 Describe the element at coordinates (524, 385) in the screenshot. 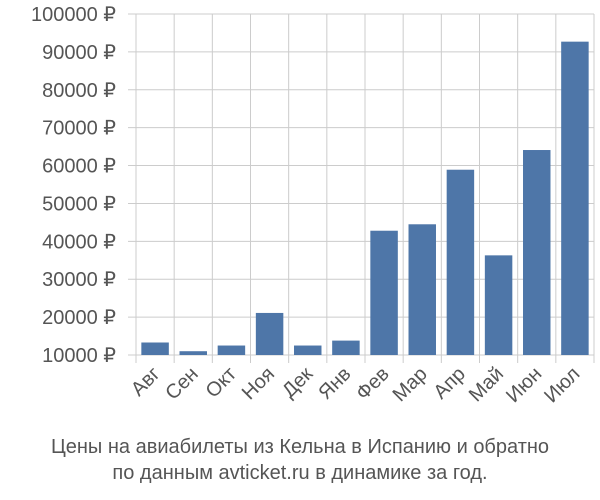

I see `x-tick-label: Июн` at that location.